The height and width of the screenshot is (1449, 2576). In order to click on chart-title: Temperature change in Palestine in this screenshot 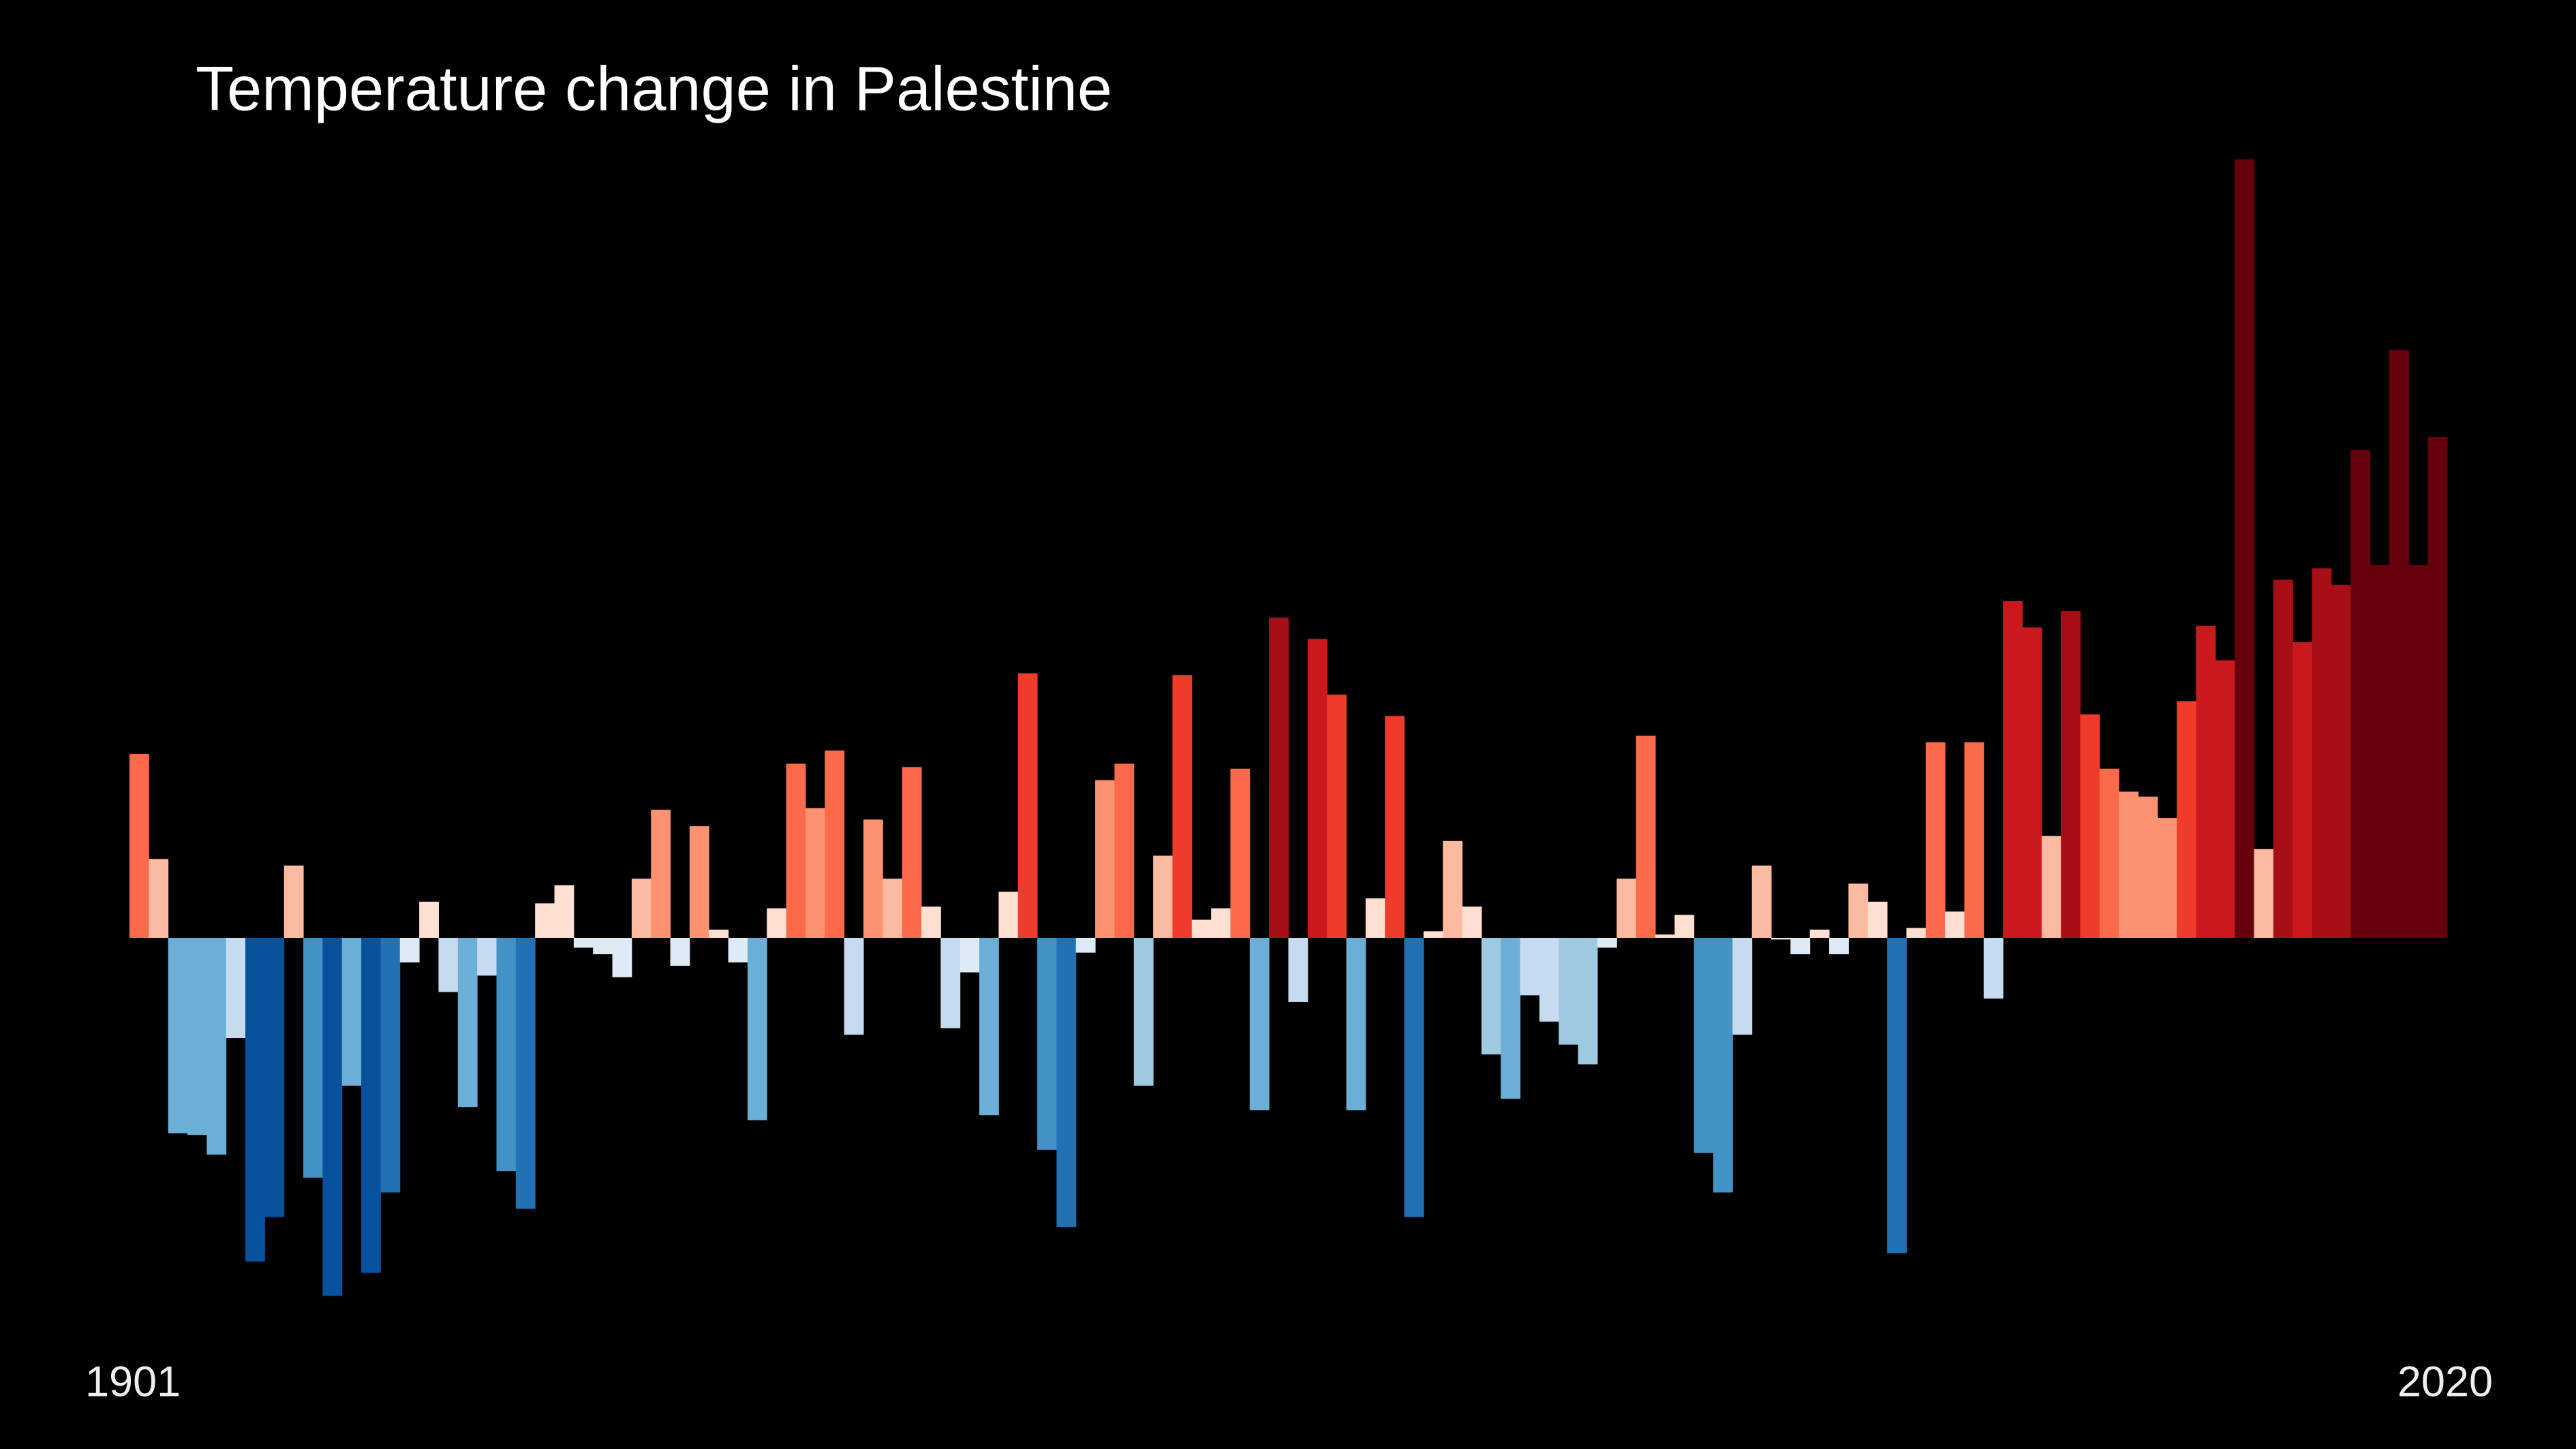, I will do `click(654, 88)`.